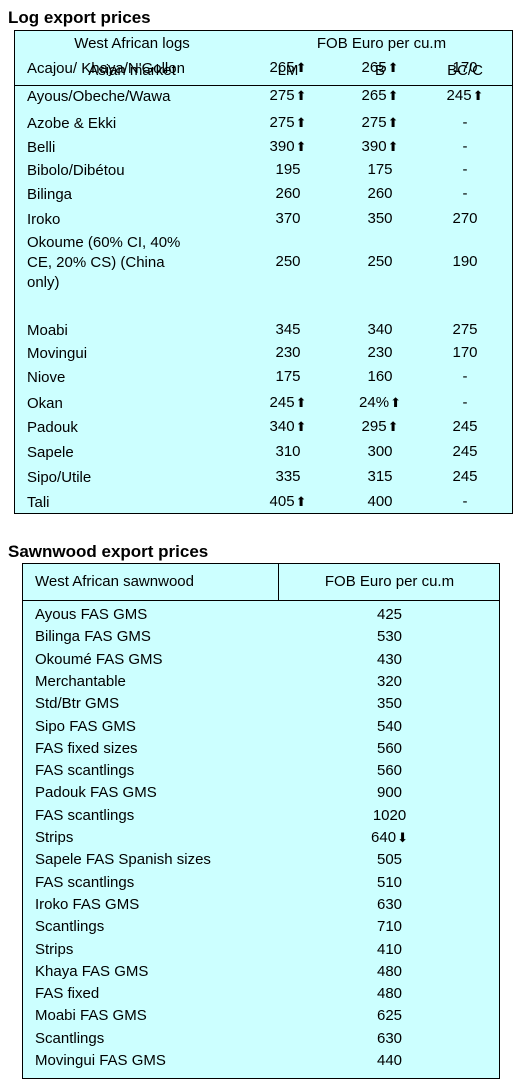  I want to click on sawn-row-price: 505, so click(389, 860).